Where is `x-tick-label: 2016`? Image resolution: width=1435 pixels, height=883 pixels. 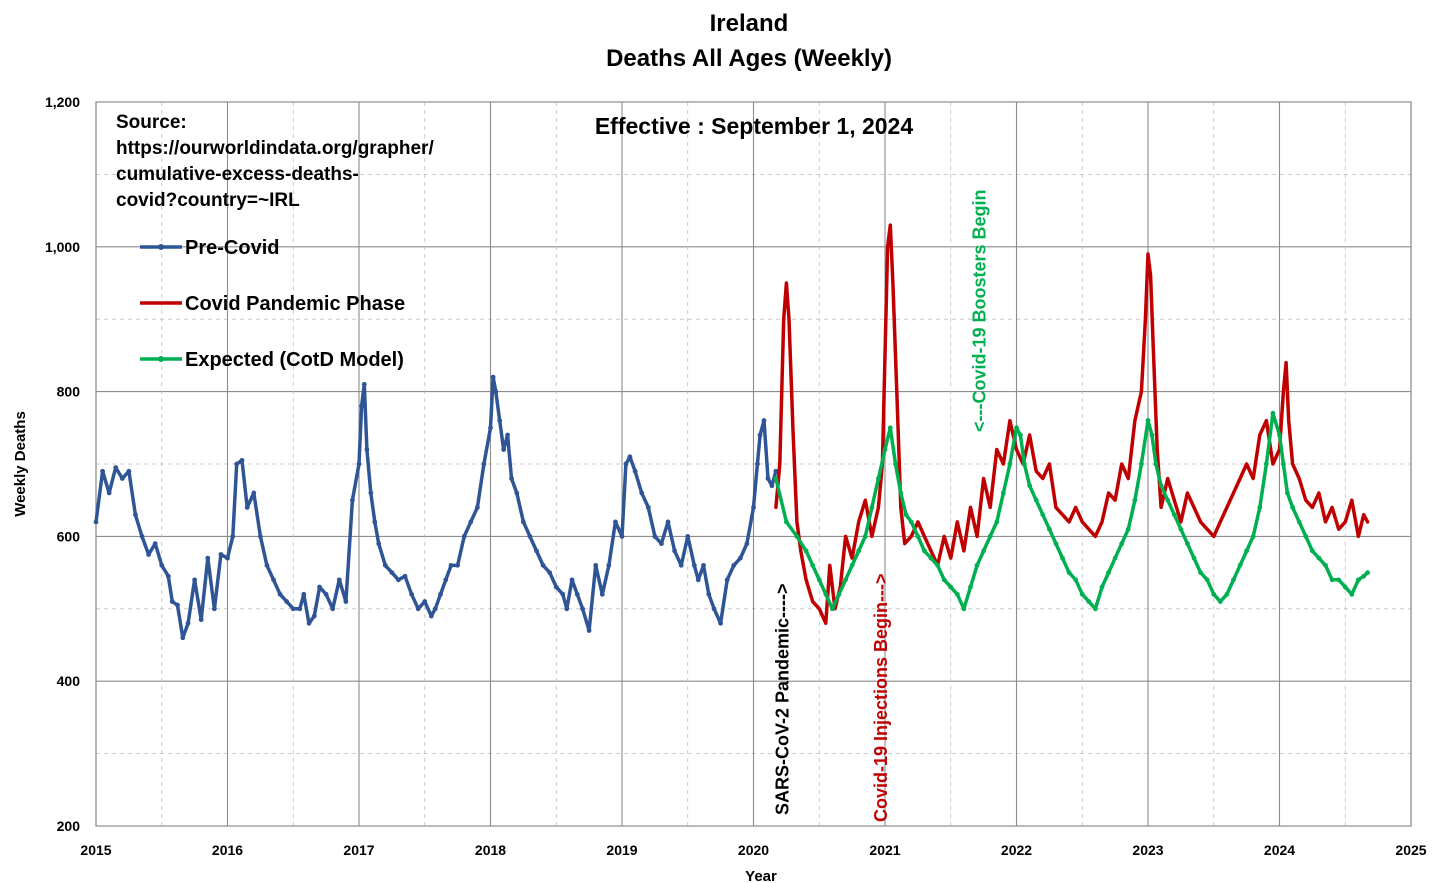 x-tick-label: 2016 is located at coordinates (227, 850).